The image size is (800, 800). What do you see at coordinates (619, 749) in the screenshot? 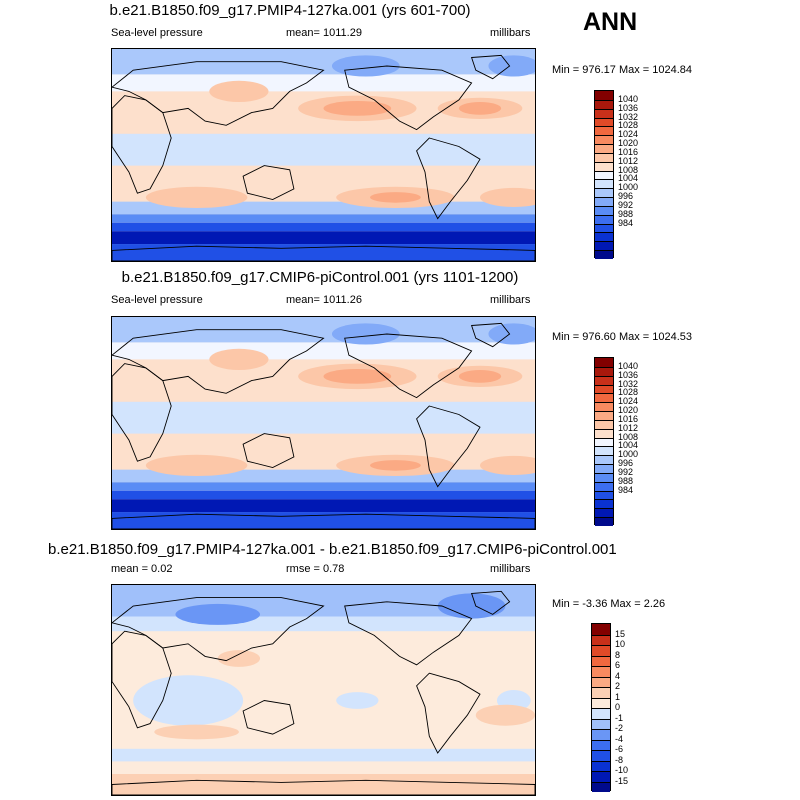
I see `colorbar-tick-label: -6` at bounding box center [619, 749].